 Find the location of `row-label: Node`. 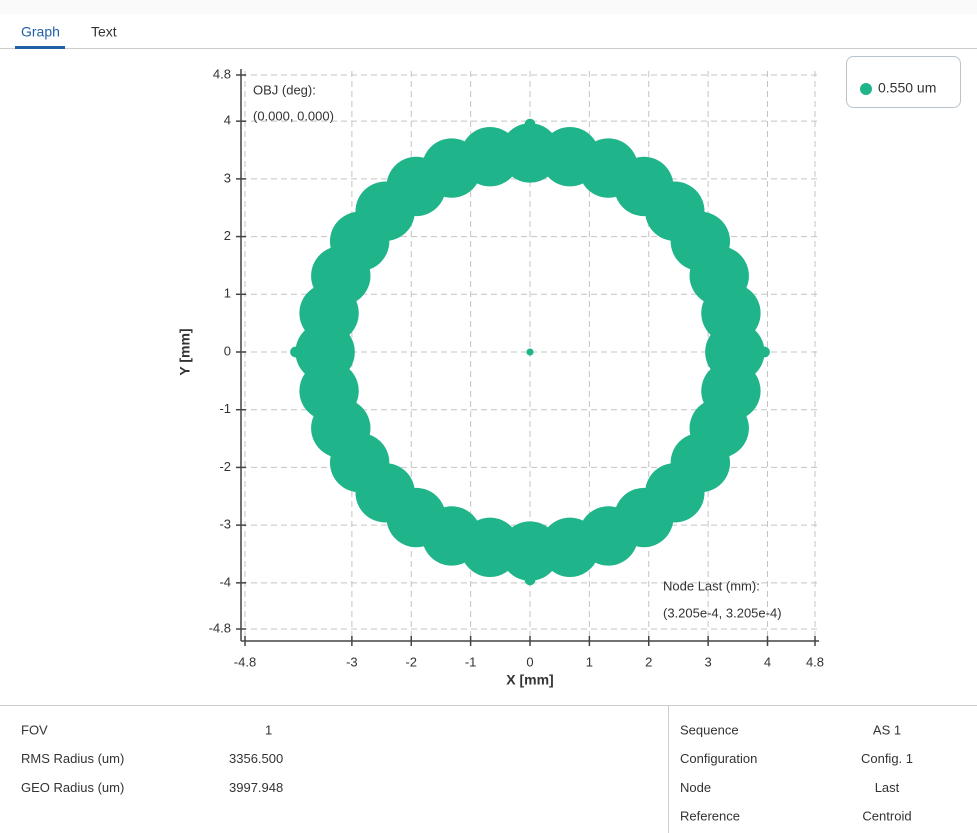

row-label: Node is located at coordinates (695, 787).